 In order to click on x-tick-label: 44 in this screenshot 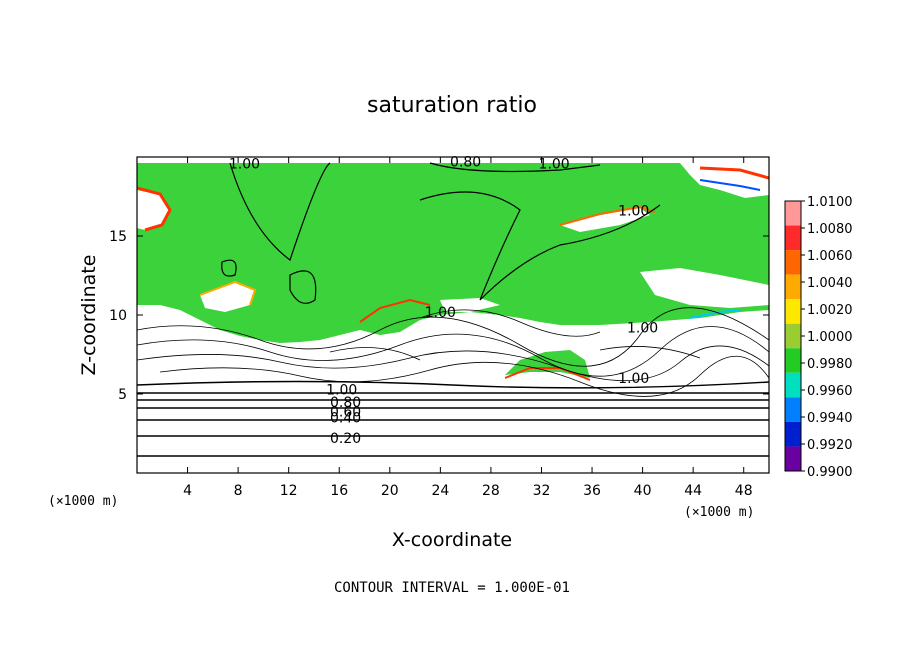, I will do `click(693, 491)`.